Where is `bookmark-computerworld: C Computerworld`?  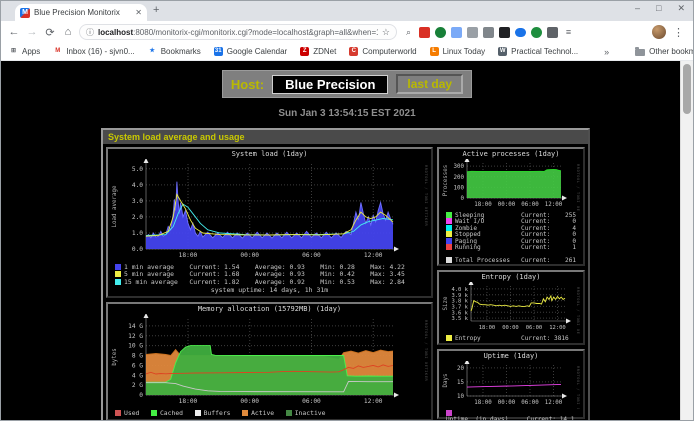 bookmark-computerworld: C Computerworld is located at coordinates (383, 51).